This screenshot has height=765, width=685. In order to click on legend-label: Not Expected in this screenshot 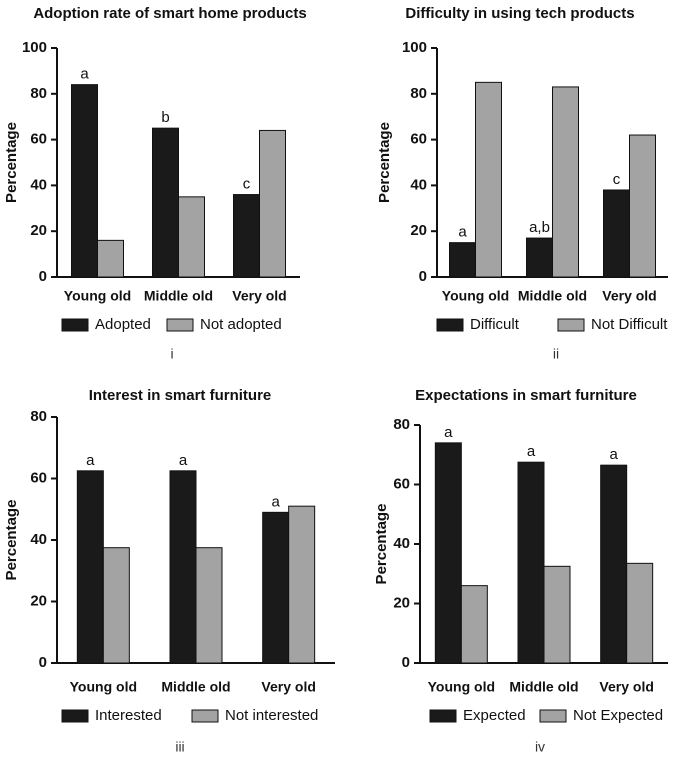, I will do `click(618, 715)`.